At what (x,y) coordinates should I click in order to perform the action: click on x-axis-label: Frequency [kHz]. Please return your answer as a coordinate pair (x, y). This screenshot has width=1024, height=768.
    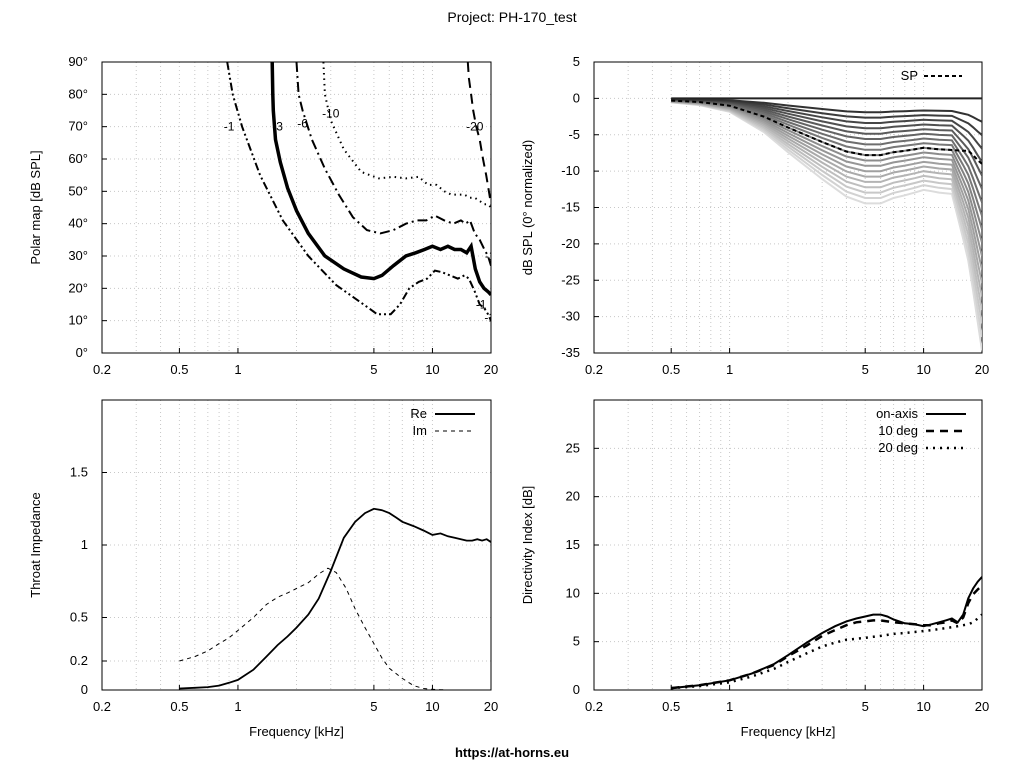
    Looking at the image, I should click on (788, 731).